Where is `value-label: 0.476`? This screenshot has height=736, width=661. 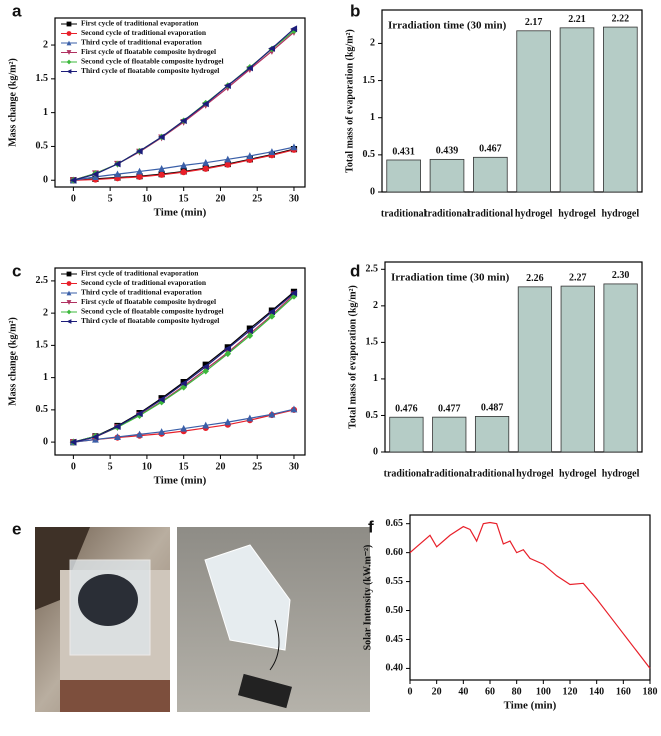 value-label: 0.476 is located at coordinates (406, 409).